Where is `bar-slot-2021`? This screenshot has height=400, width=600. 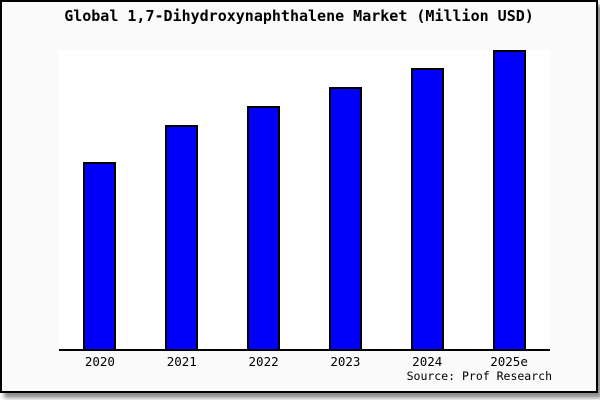
bar-slot-2021 is located at coordinates (182, 199).